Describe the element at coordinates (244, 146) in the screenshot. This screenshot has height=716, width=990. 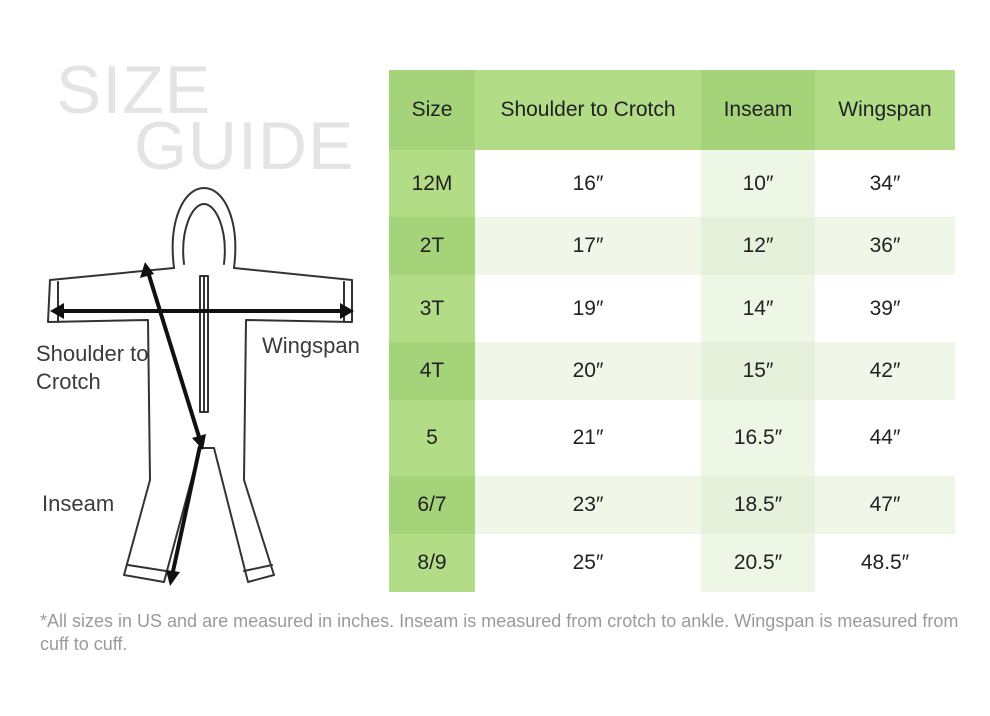
I see `title-guide: GUIDE` at that location.